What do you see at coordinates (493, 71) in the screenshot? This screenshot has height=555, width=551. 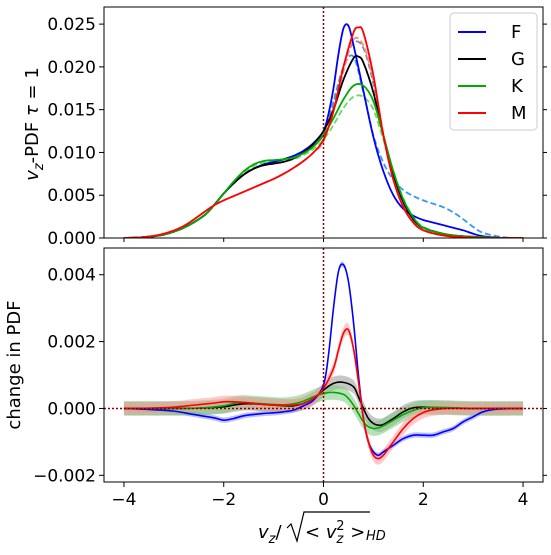 I see `legend-box` at bounding box center [493, 71].